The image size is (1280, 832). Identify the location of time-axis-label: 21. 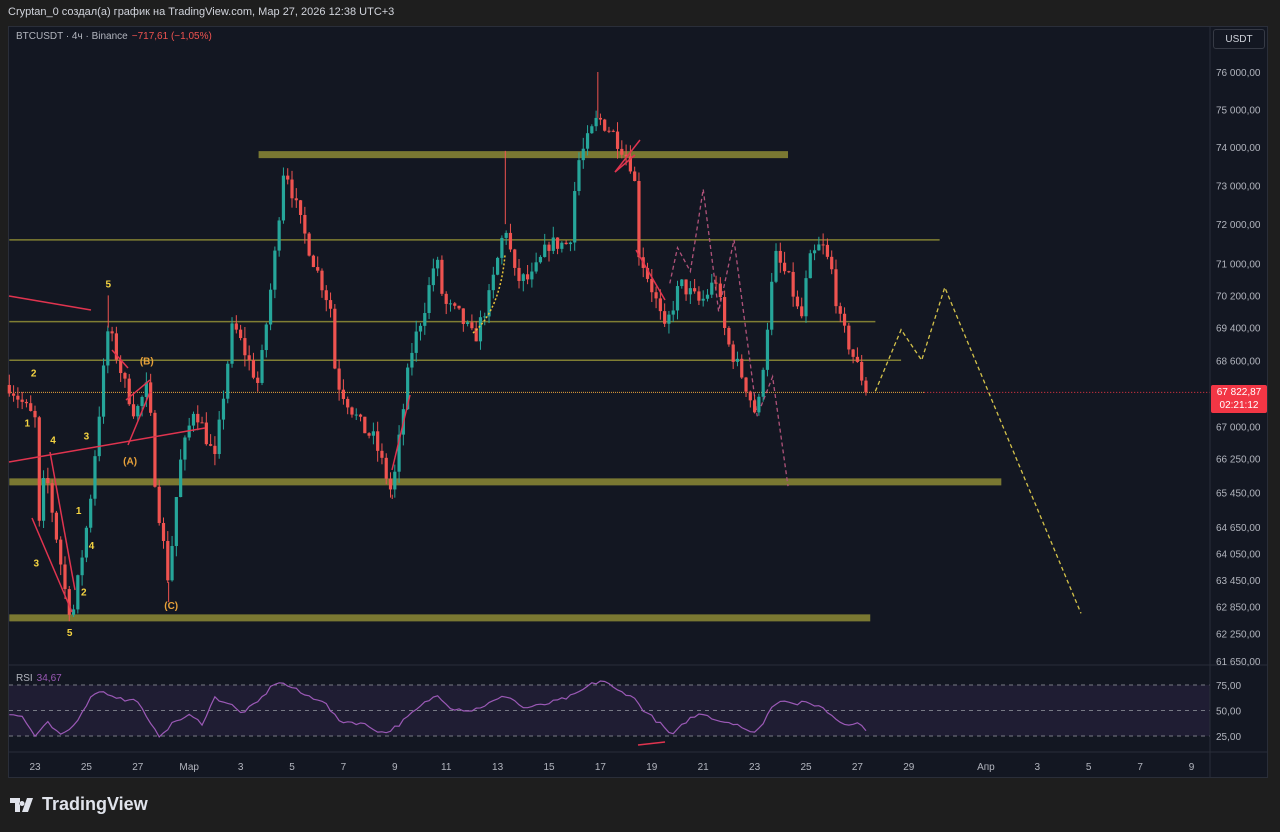
(704, 767).